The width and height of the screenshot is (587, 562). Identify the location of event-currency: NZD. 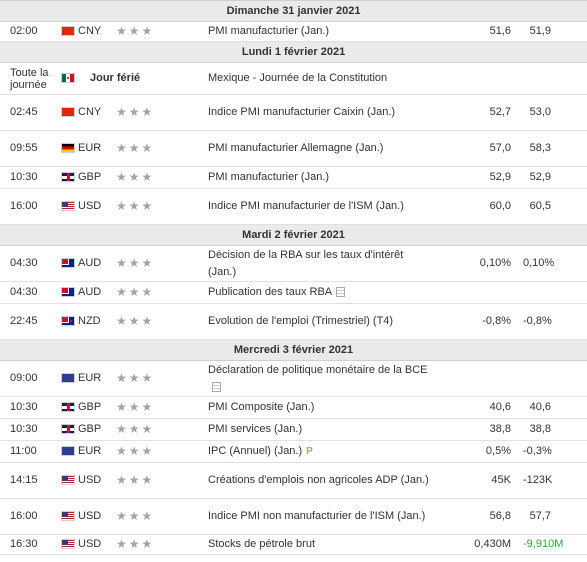
(97, 321).